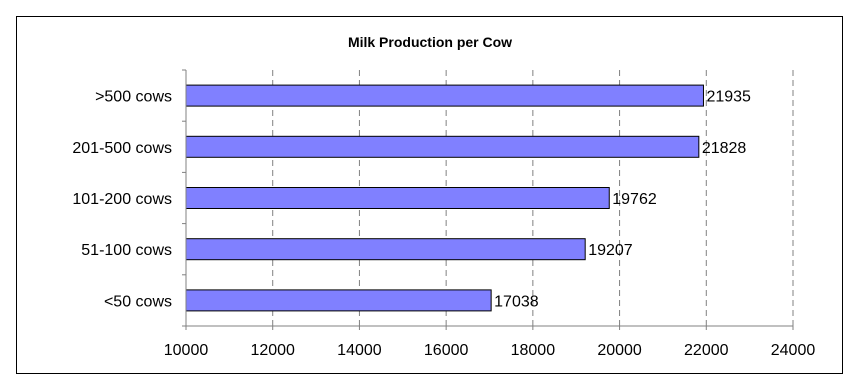  What do you see at coordinates (186, 350) in the screenshot?
I see `x-tick-label: 10000` at bounding box center [186, 350].